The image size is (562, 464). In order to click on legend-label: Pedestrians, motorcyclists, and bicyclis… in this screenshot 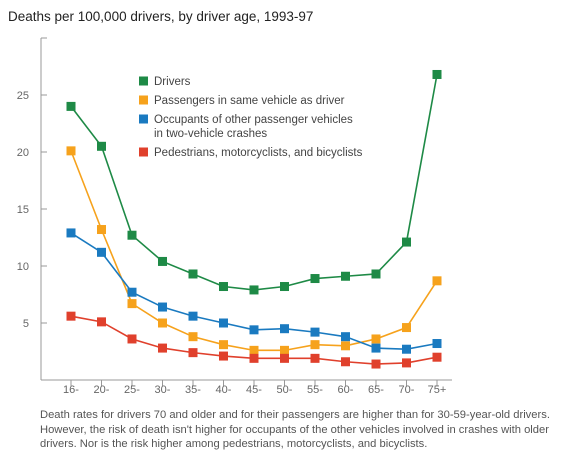, I will do `click(258, 153)`.